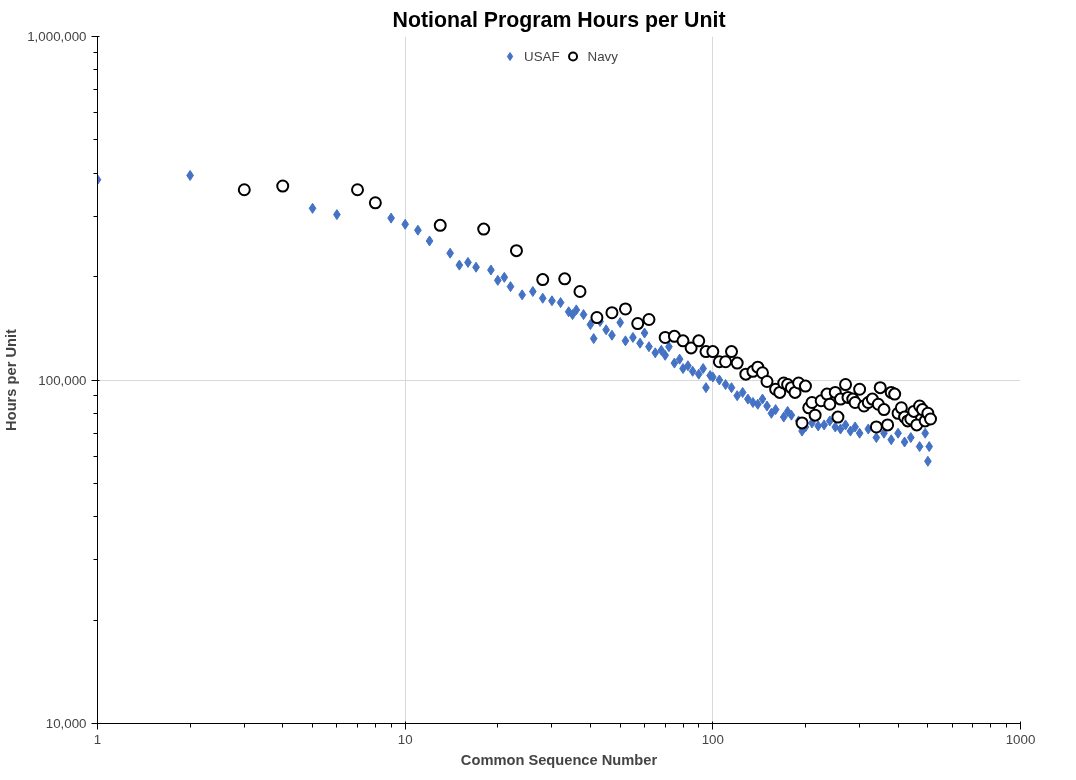  I want to click on y-tick-label: 1,000,000, so click(57, 36).